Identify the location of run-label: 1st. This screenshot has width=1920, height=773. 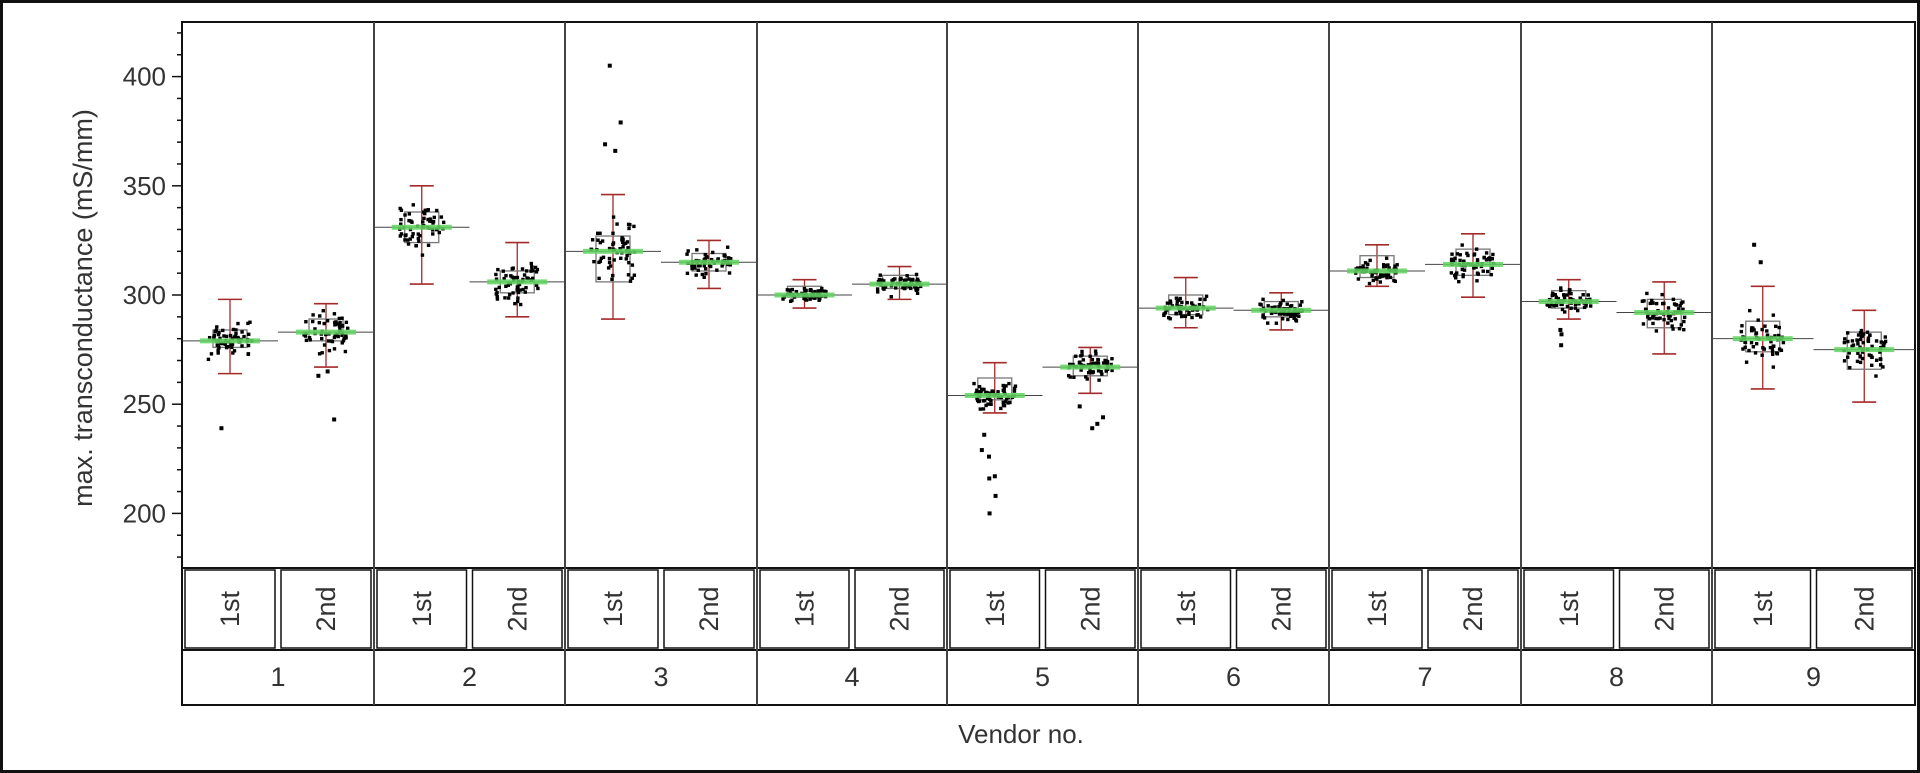
(613, 608).